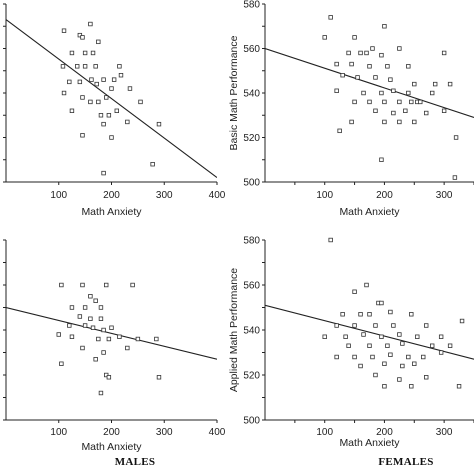  Describe the element at coordinates (251, 331) in the screenshot. I see `y-tick-label: 540` at that location.